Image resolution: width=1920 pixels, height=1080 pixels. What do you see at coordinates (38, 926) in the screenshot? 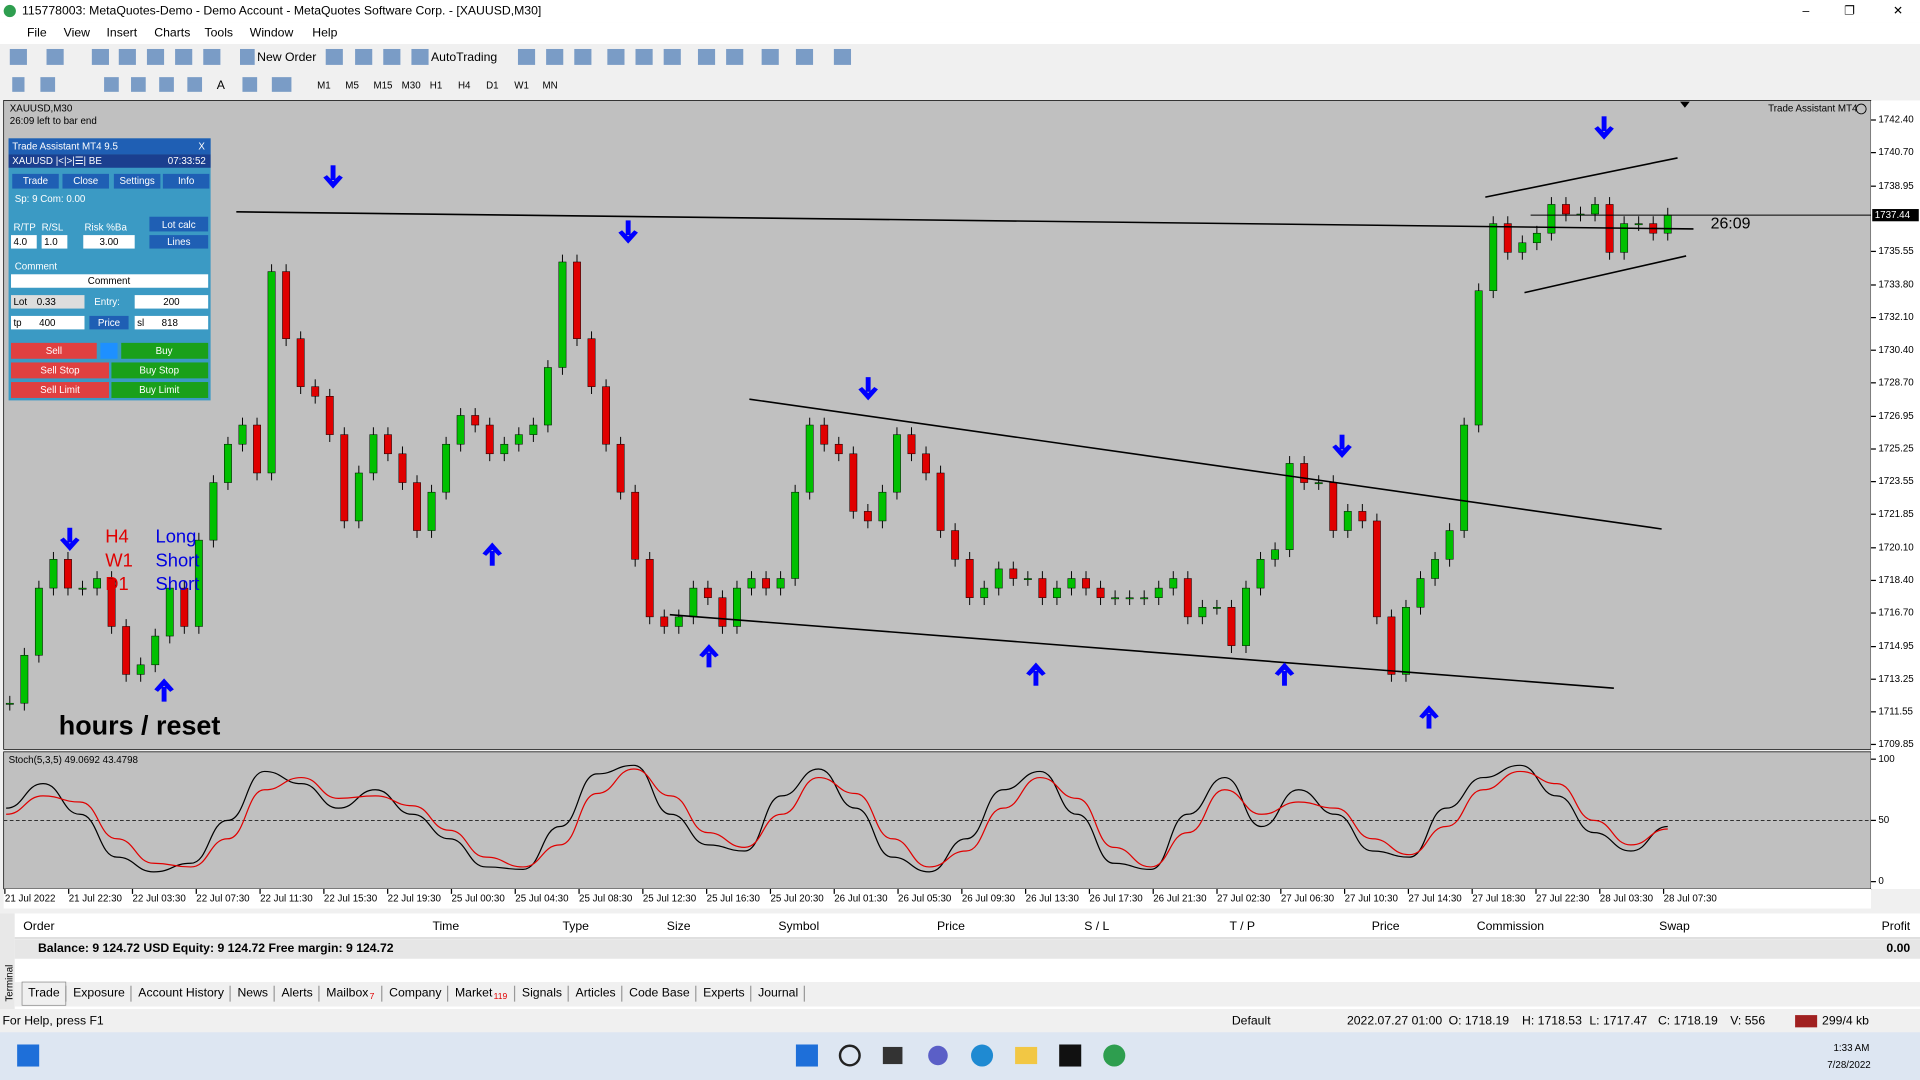
I see `column-header: Order` at bounding box center [38, 926].